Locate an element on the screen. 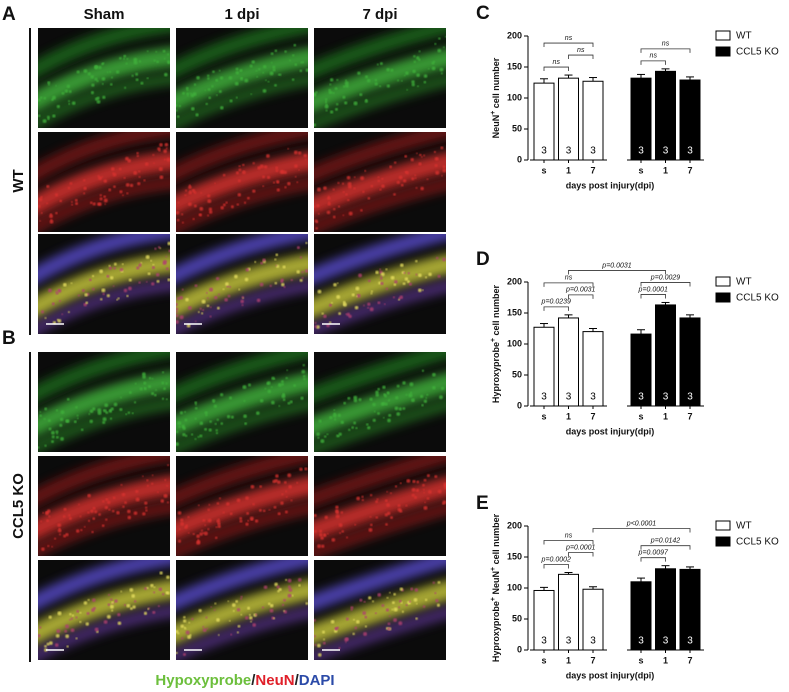  legend-label: WT is located at coordinates (744, 282).